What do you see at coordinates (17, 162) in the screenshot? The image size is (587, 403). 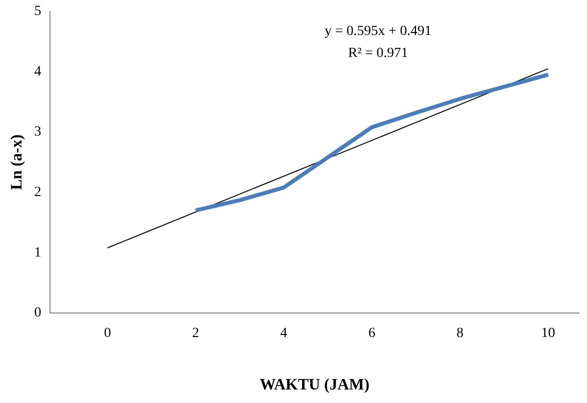 I see `y-axis-title: Ln (a-x)` at bounding box center [17, 162].